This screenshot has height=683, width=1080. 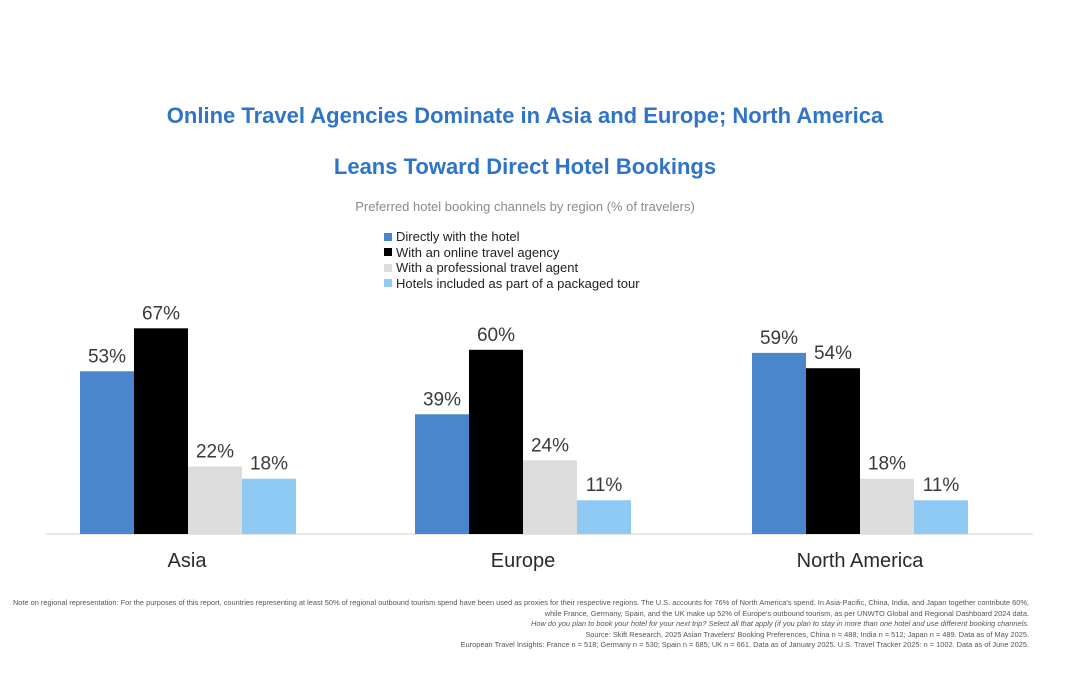 I want to click on data-label-north-america-series-1: 54%, so click(x=833, y=353).